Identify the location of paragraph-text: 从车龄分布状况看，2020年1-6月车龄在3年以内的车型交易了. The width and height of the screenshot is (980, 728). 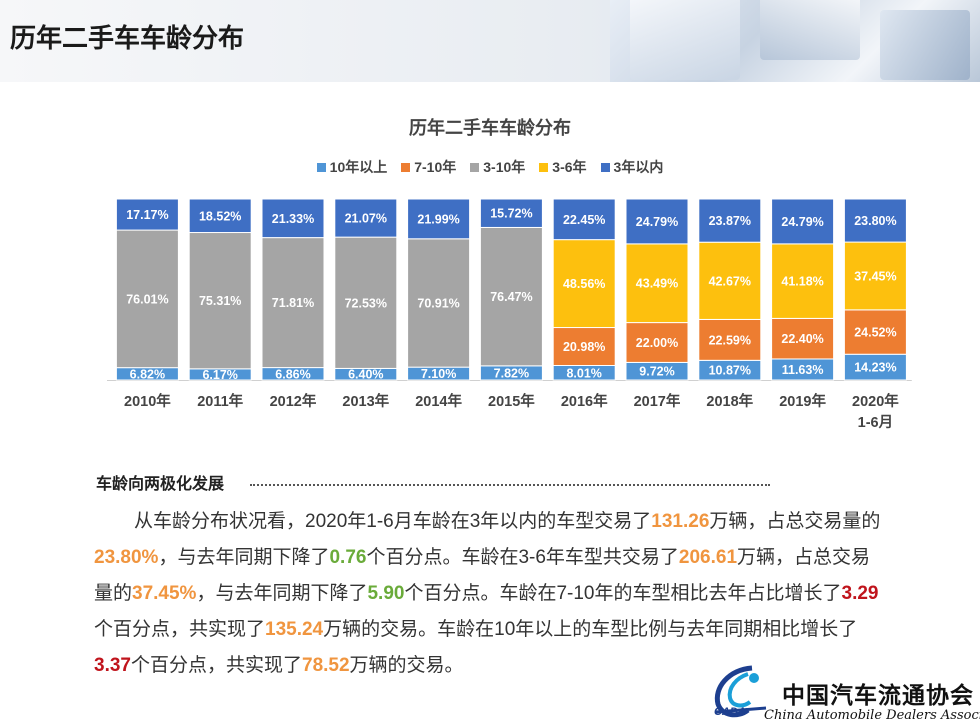
(393, 521).